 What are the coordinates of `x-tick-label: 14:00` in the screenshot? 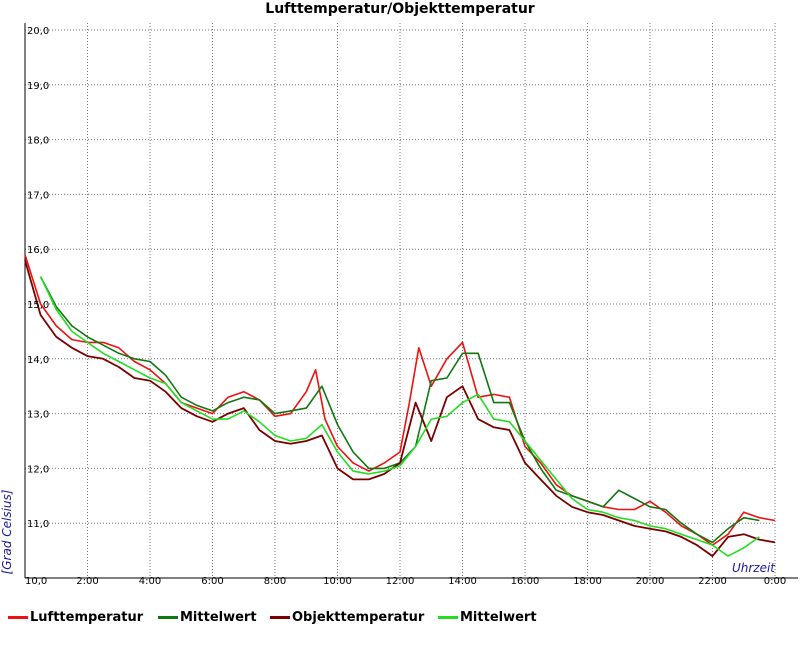 It's located at (462, 581).